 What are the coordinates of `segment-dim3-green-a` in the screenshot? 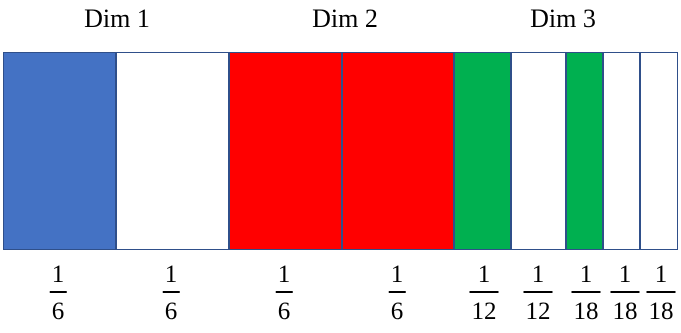 It's located at (482, 151).